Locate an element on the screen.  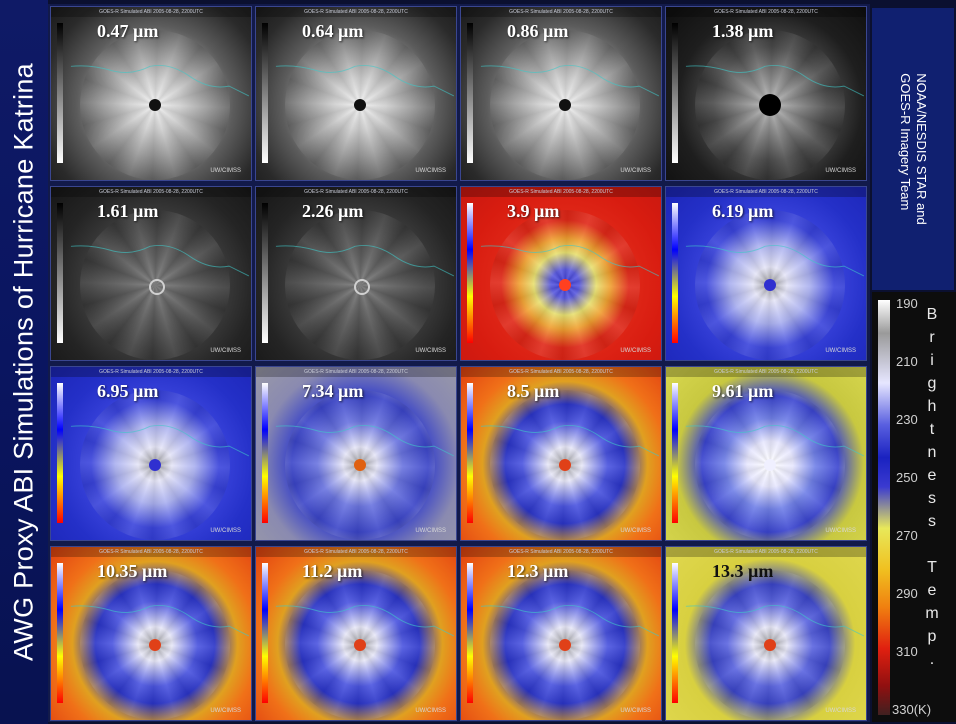
wavelength-label: 3.9 µm is located at coordinates (533, 211).